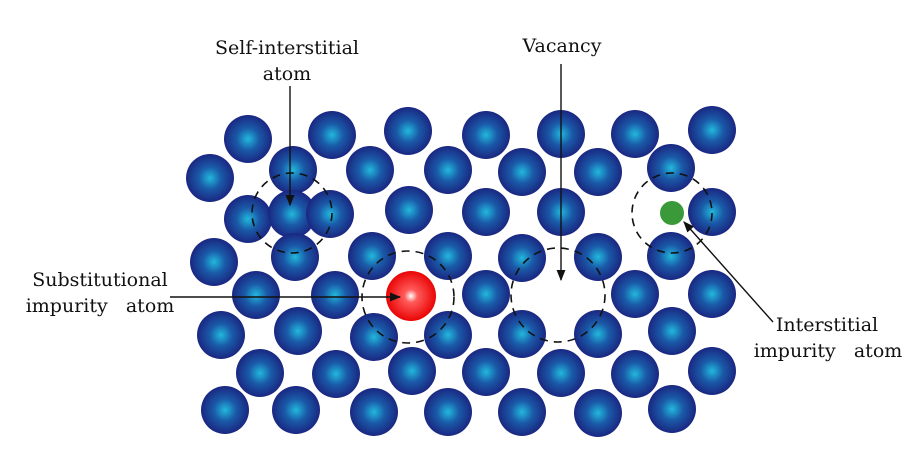 Image resolution: width=914 pixels, height=469 pixels. What do you see at coordinates (287, 74) in the screenshot?
I see `self-interstitial-label-line2: atom` at bounding box center [287, 74].